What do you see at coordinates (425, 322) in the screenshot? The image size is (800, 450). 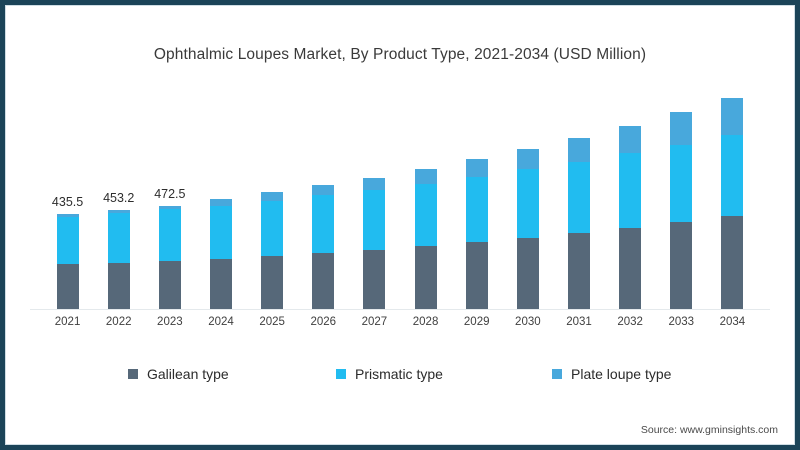 I see `x-axis-tick-2028: 2028` at bounding box center [425, 322].